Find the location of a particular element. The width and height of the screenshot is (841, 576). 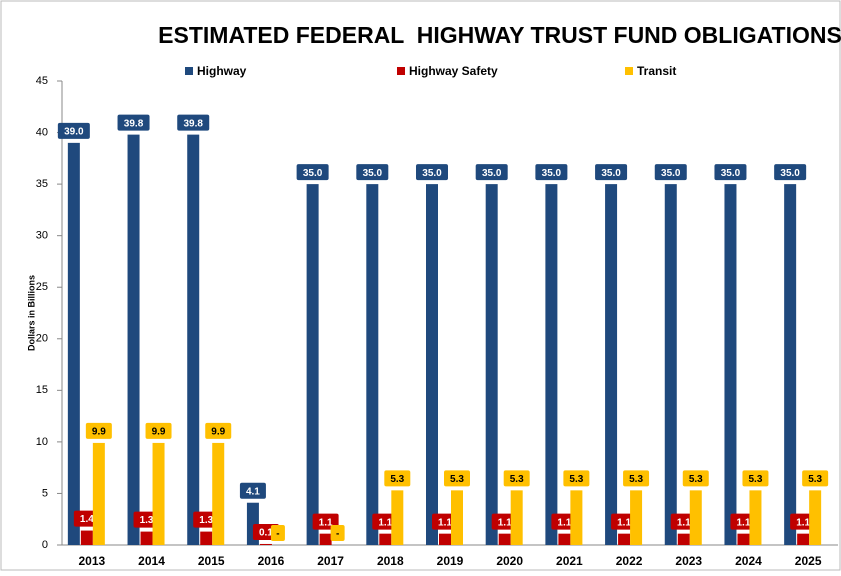

value-label: 0.1 is located at coordinates (266, 533).